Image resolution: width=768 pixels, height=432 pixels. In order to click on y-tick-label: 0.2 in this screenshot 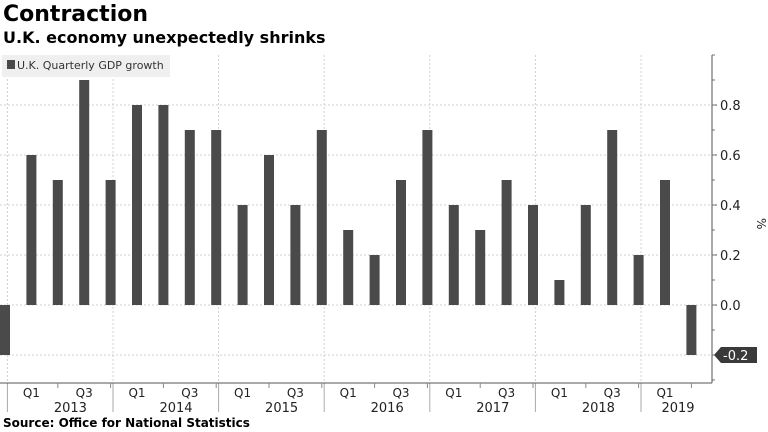, I will do `click(730, 256)`.